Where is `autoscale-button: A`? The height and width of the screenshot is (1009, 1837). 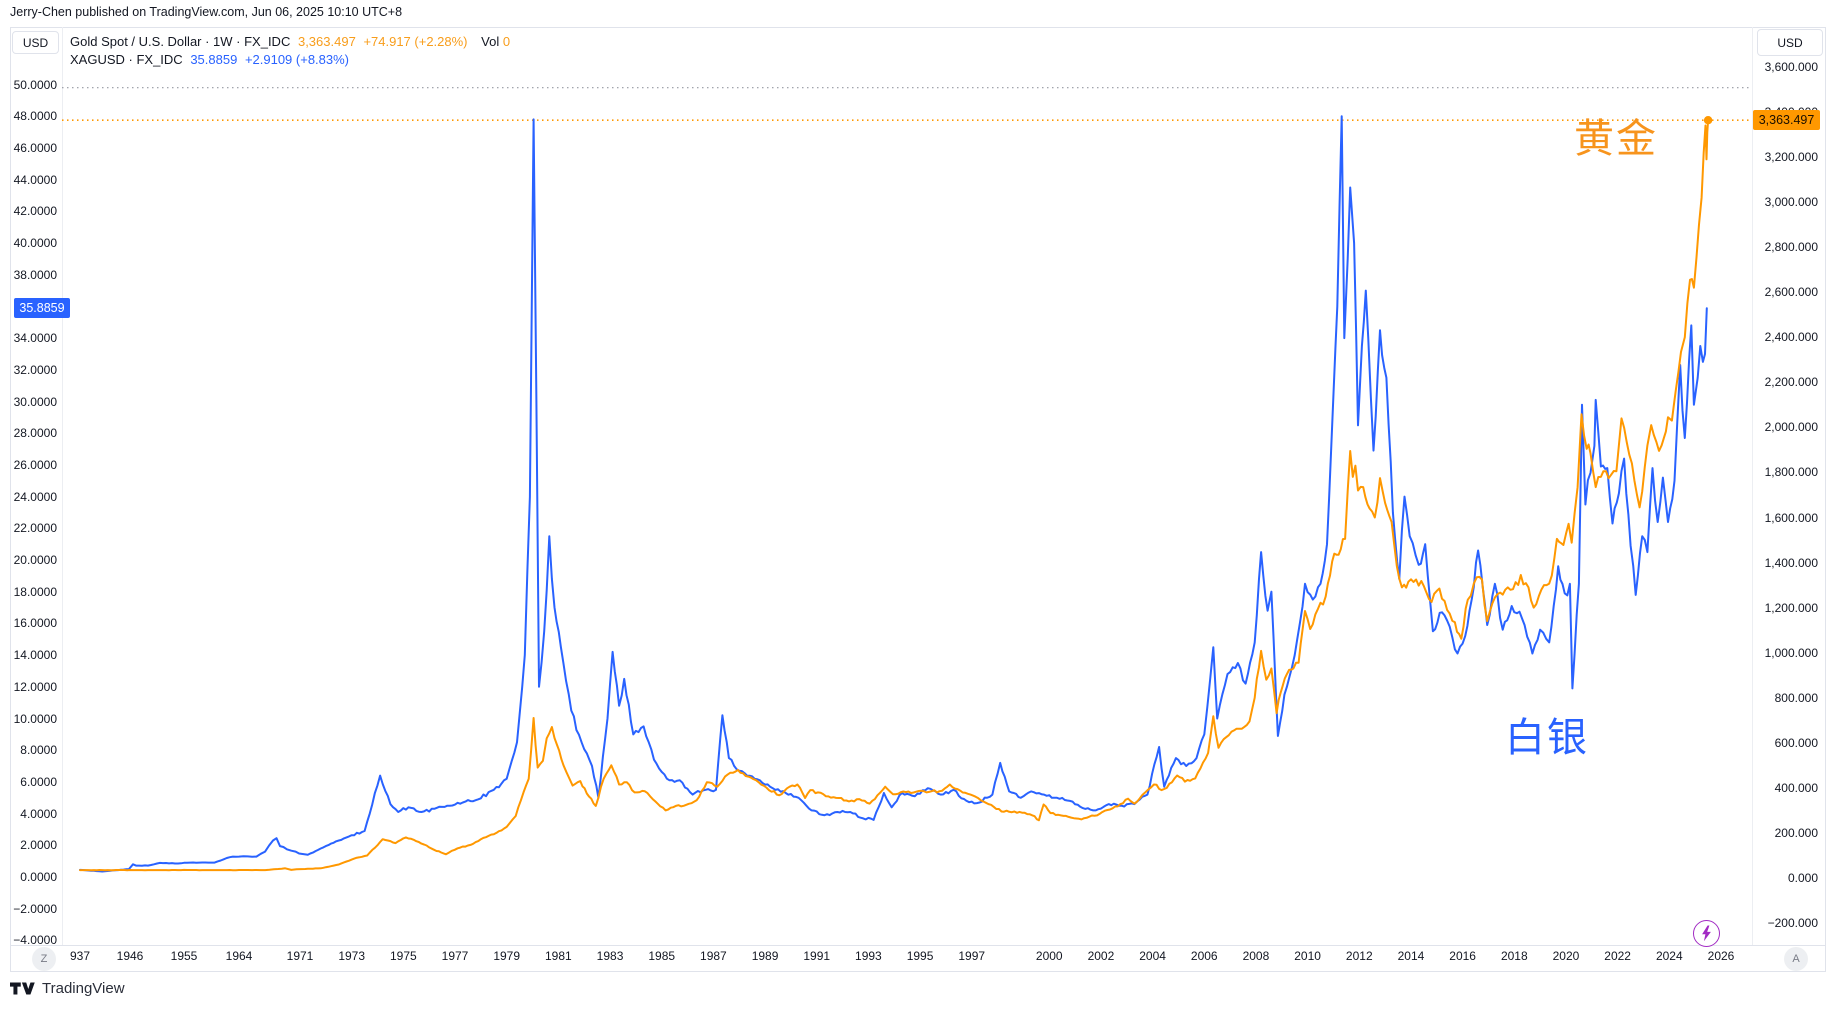 autoscale-button: A is located at coordinates (1796, 959).